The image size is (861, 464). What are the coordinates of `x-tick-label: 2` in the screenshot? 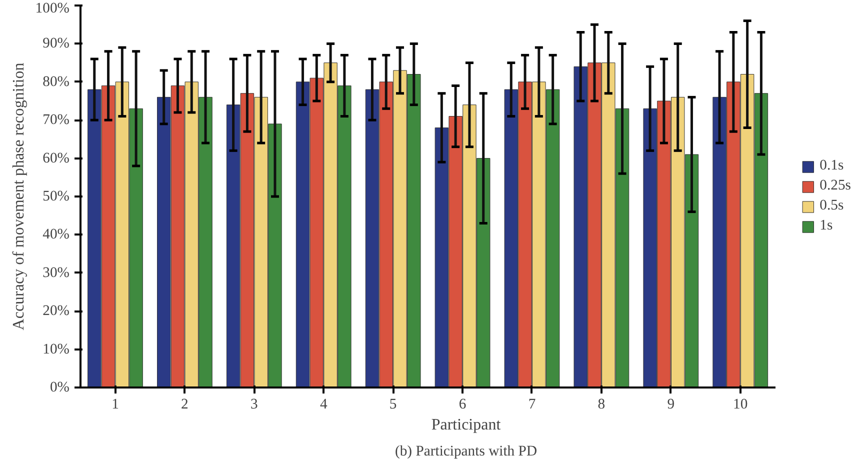 It's located at (184, 404).